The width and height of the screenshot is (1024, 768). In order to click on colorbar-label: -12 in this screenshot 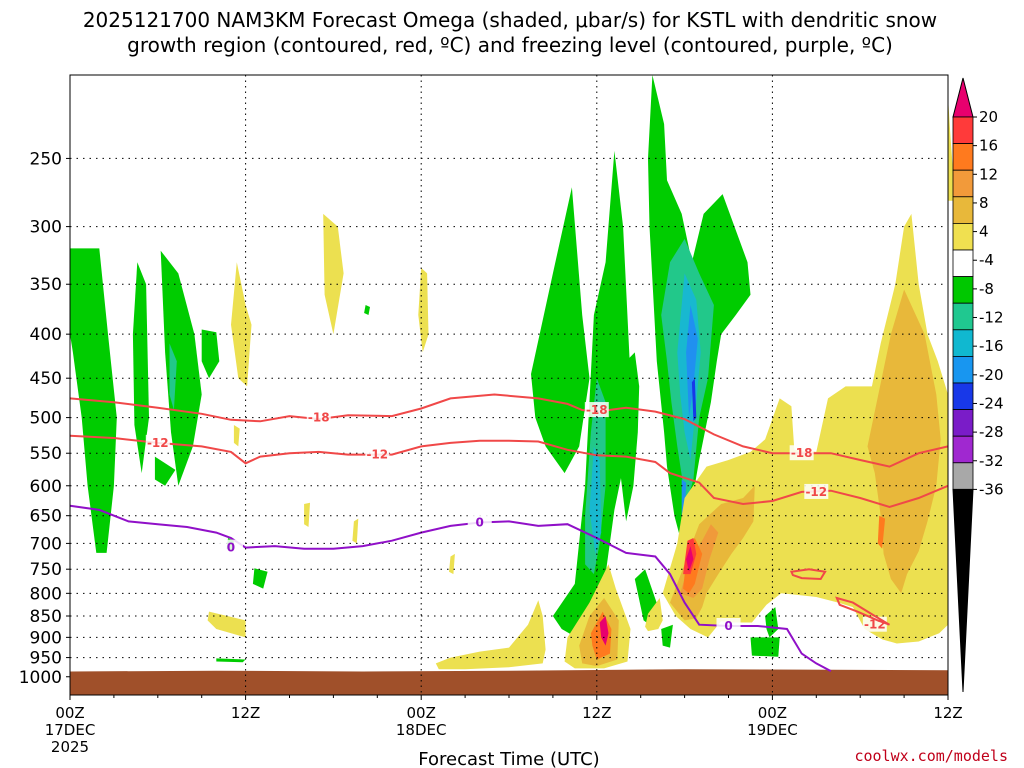, I will do `click(991, 318)`.